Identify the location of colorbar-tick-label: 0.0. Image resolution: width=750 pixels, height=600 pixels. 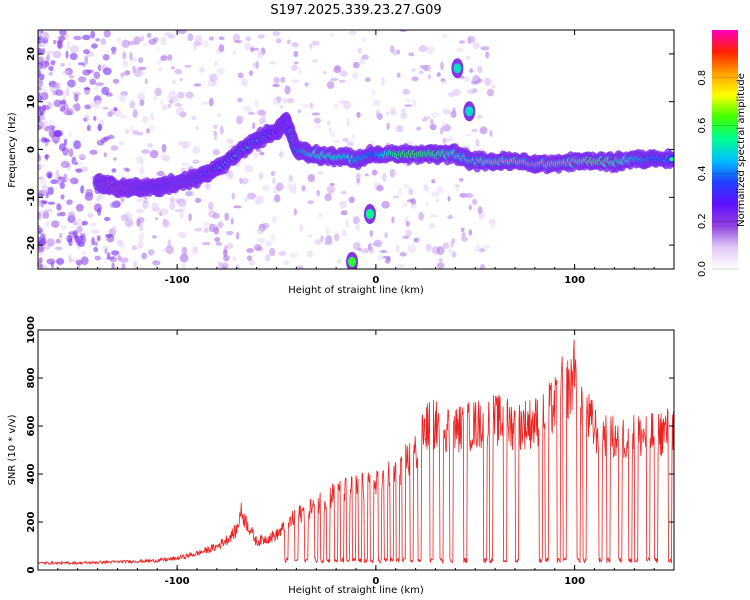
(702, 269).